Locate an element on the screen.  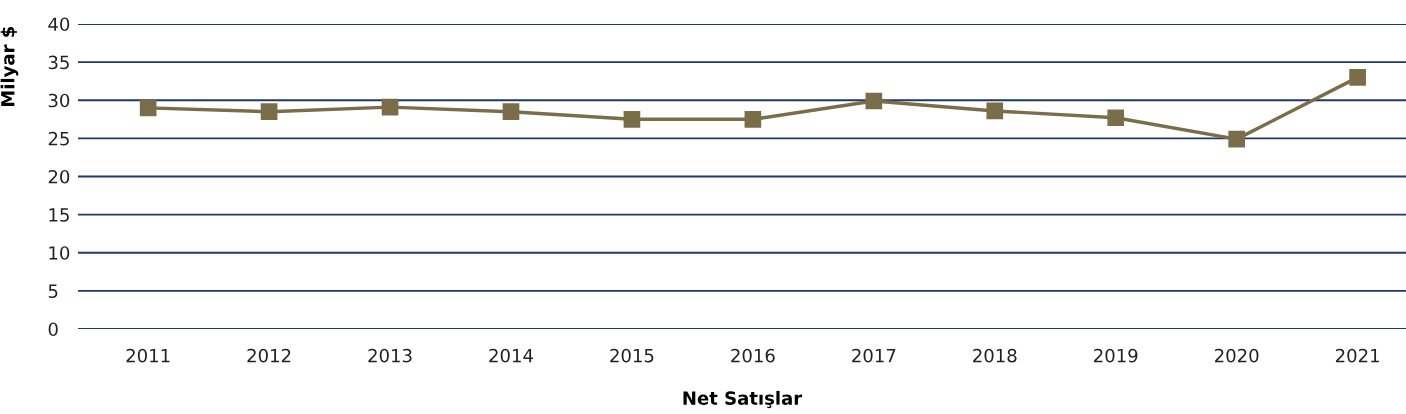
x-tick-label: 2019 is located at coordinates (1116, 355).